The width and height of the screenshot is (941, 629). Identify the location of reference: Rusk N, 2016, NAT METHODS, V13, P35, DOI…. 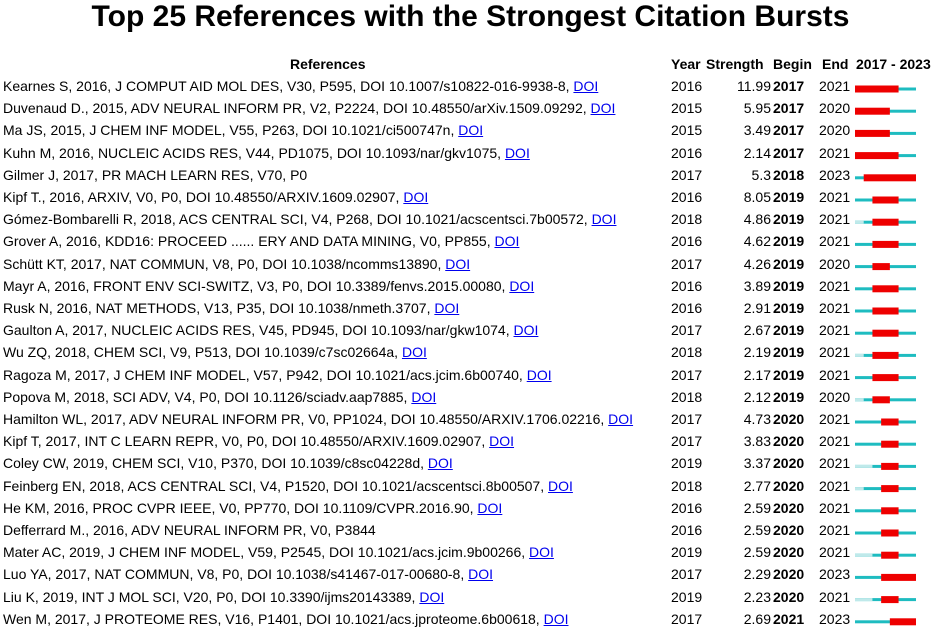
(336, 308).